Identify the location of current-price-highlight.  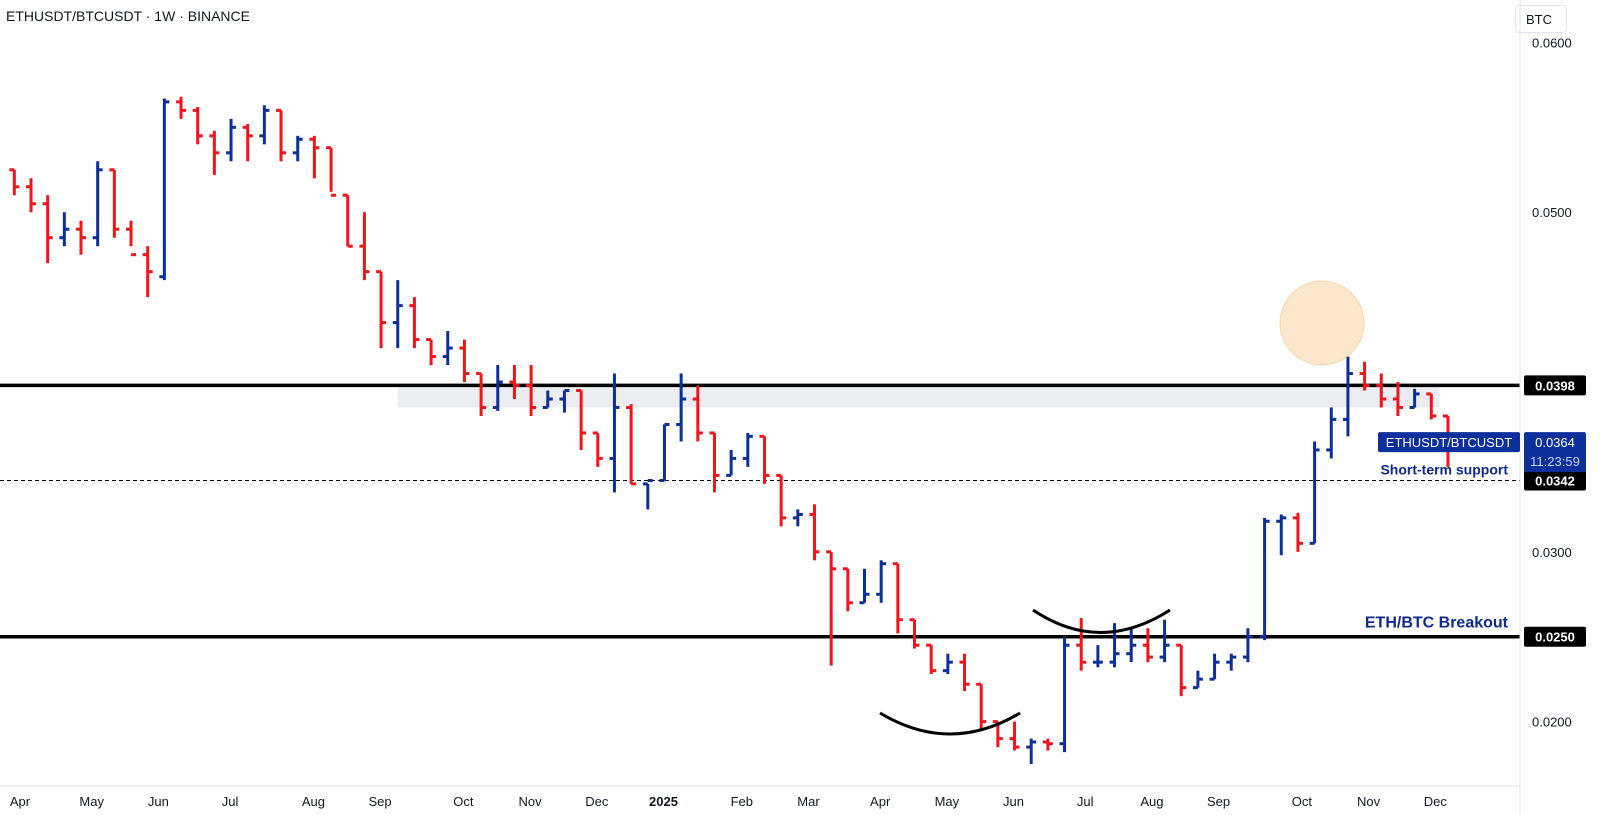
(1322, 323).